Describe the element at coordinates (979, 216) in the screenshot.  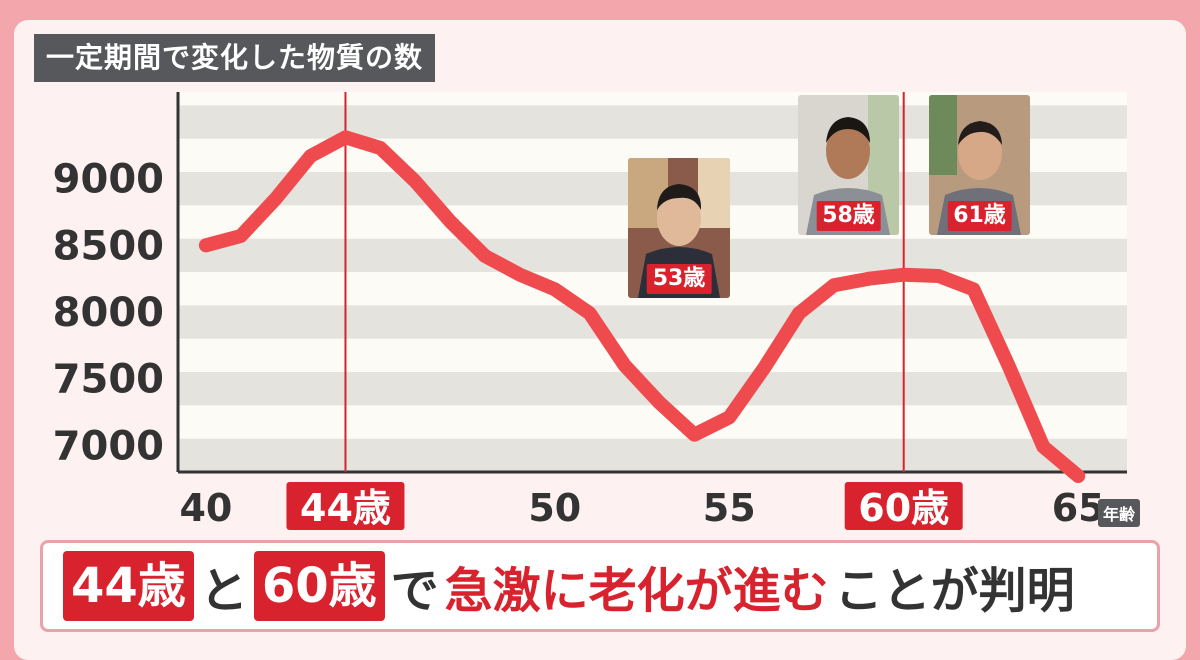
I see `portrait-age-label: 61歳` at that location.